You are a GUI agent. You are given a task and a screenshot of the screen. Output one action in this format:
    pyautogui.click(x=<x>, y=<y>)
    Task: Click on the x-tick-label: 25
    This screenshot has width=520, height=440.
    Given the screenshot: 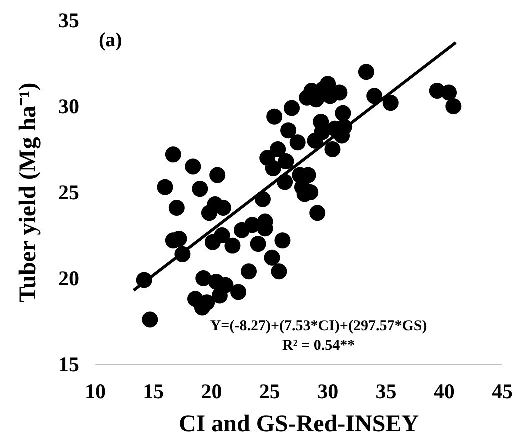 What is the action you would take?
    pyautogui.click(x=269, y=392)
    